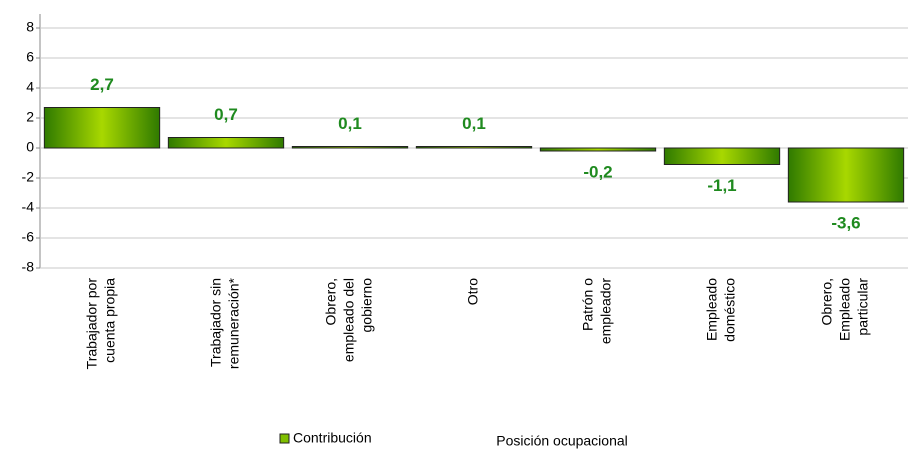 The width and height of the screenshot is (908, 451). What do you see at coordinates (30, 147) in the screenshot?
I see `y-tick-label: 0` at bounding box center [30, 147].